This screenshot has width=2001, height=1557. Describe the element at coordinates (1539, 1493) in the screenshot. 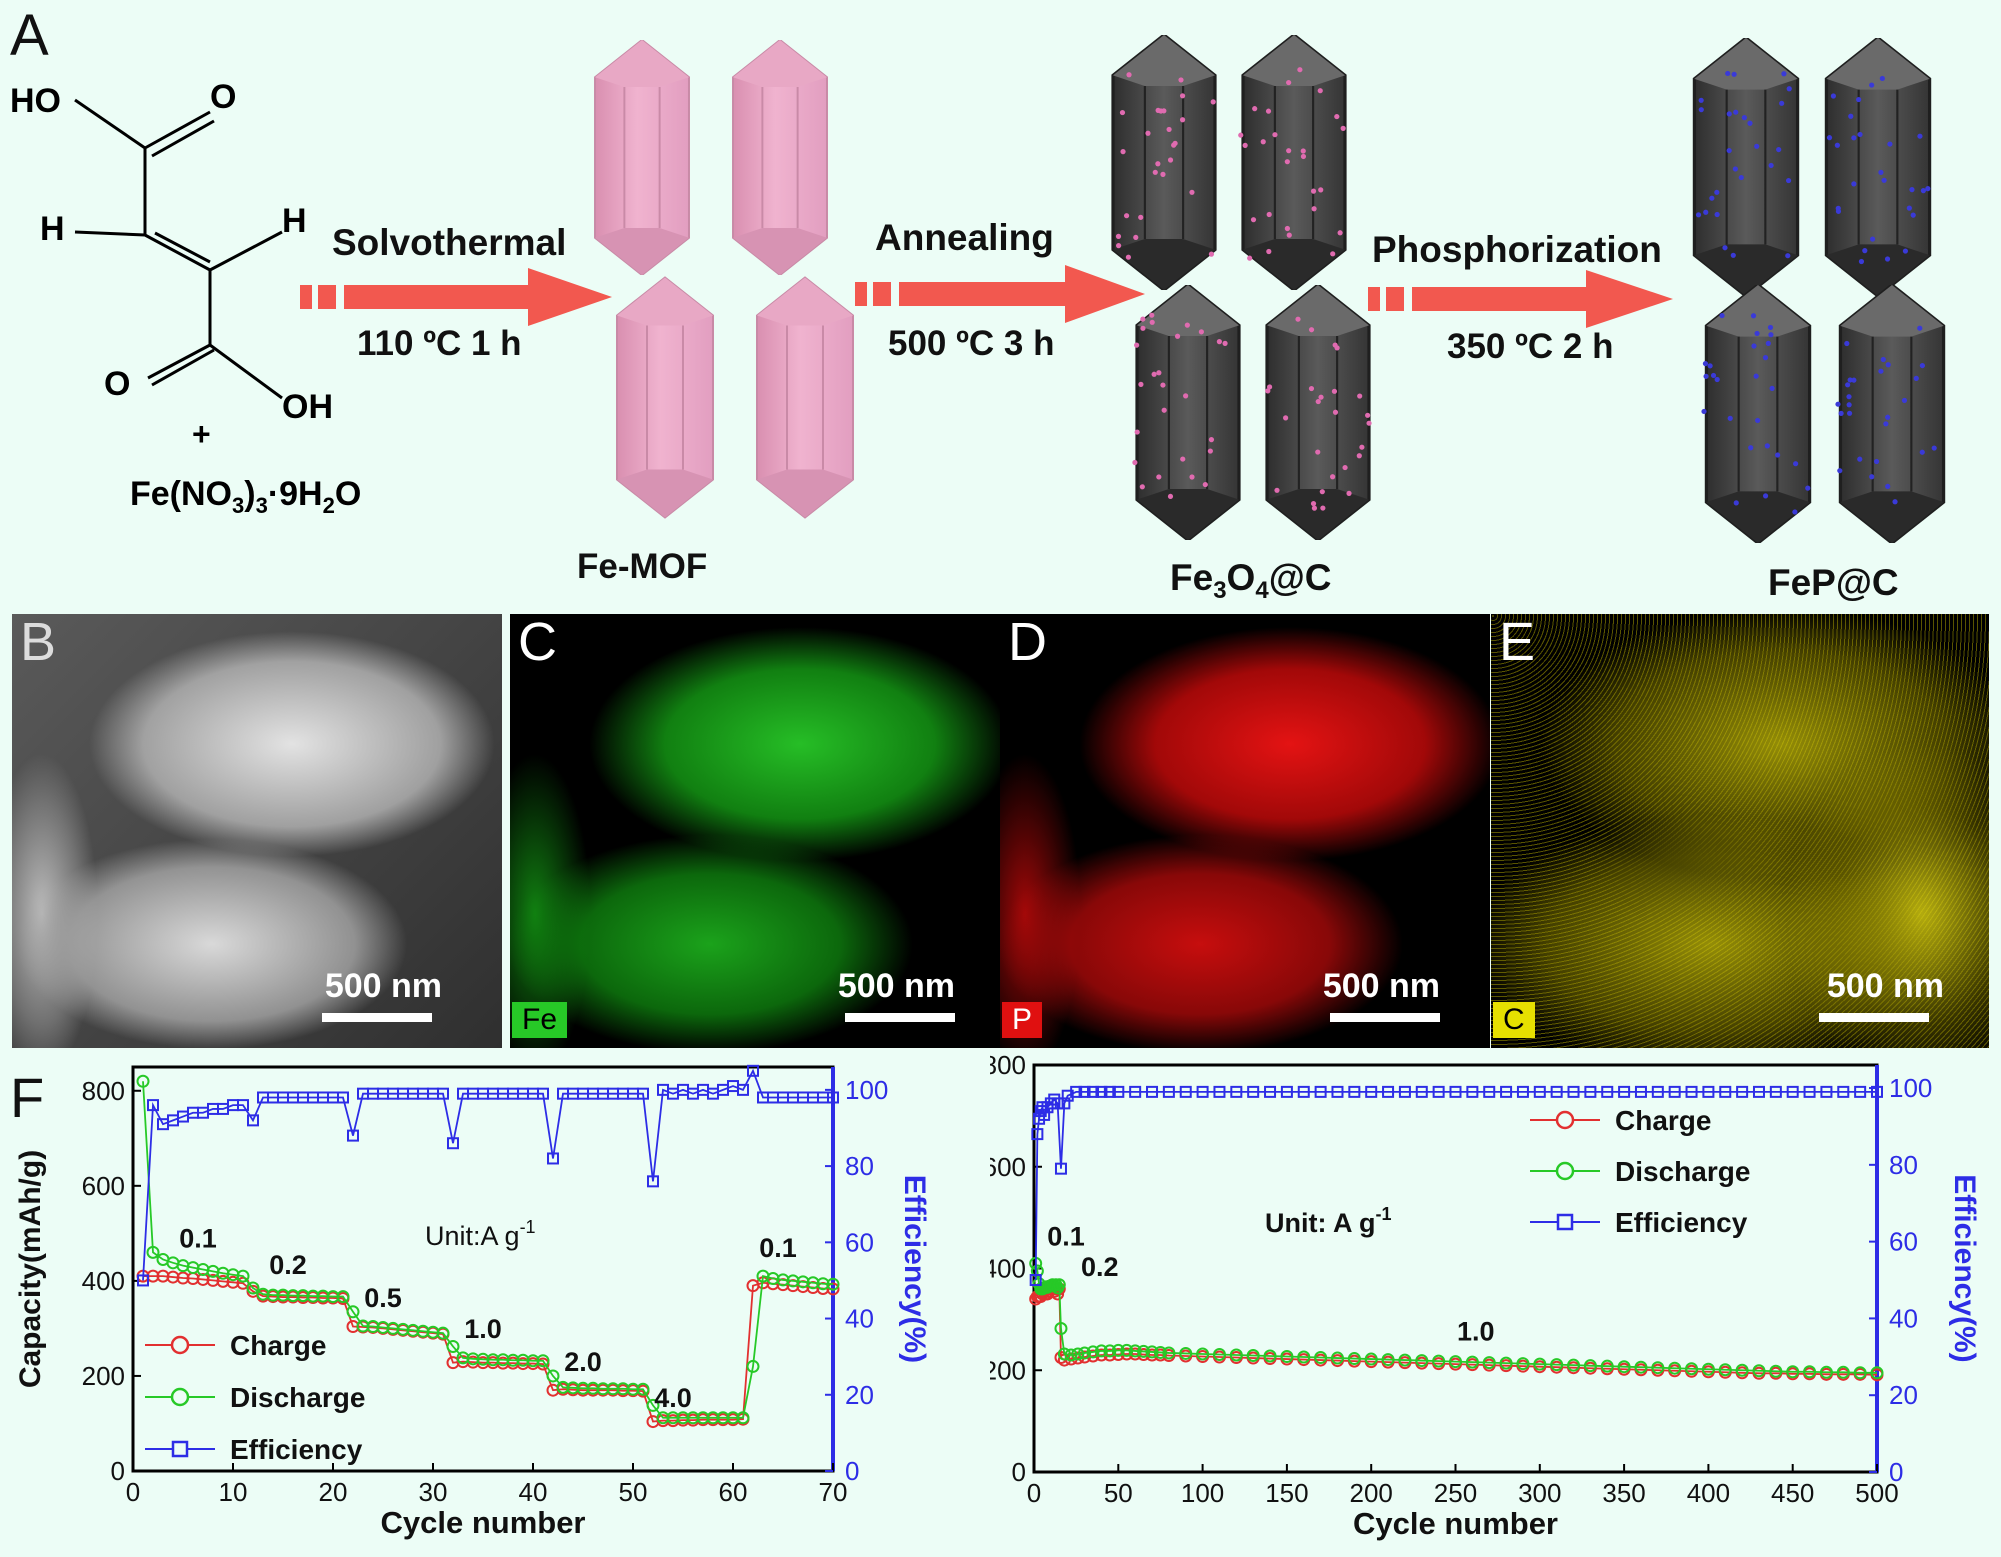

I see `x-tick-label: 300` at that location.